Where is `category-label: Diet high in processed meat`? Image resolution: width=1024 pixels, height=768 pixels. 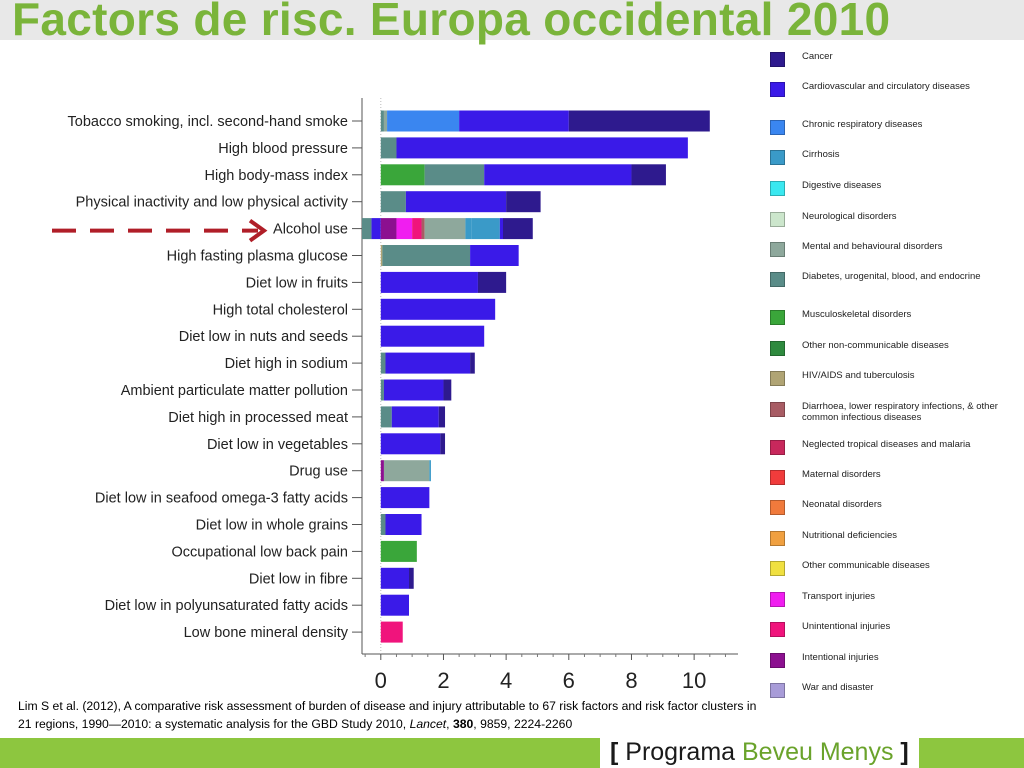 category-label: Diet high in processed meat is located at coordinates (258, 418).